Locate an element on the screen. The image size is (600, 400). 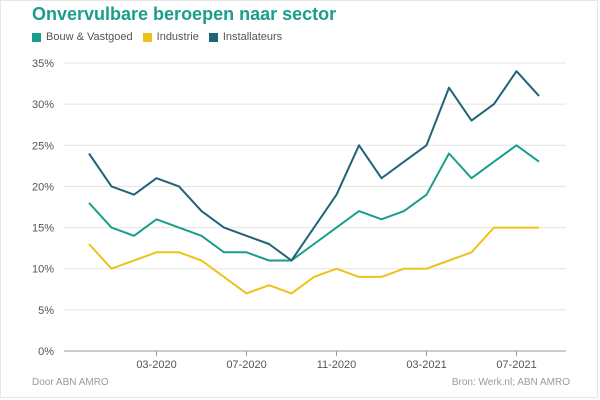
legend-item-industrie: Industrie is located at coordinates (170, 37).